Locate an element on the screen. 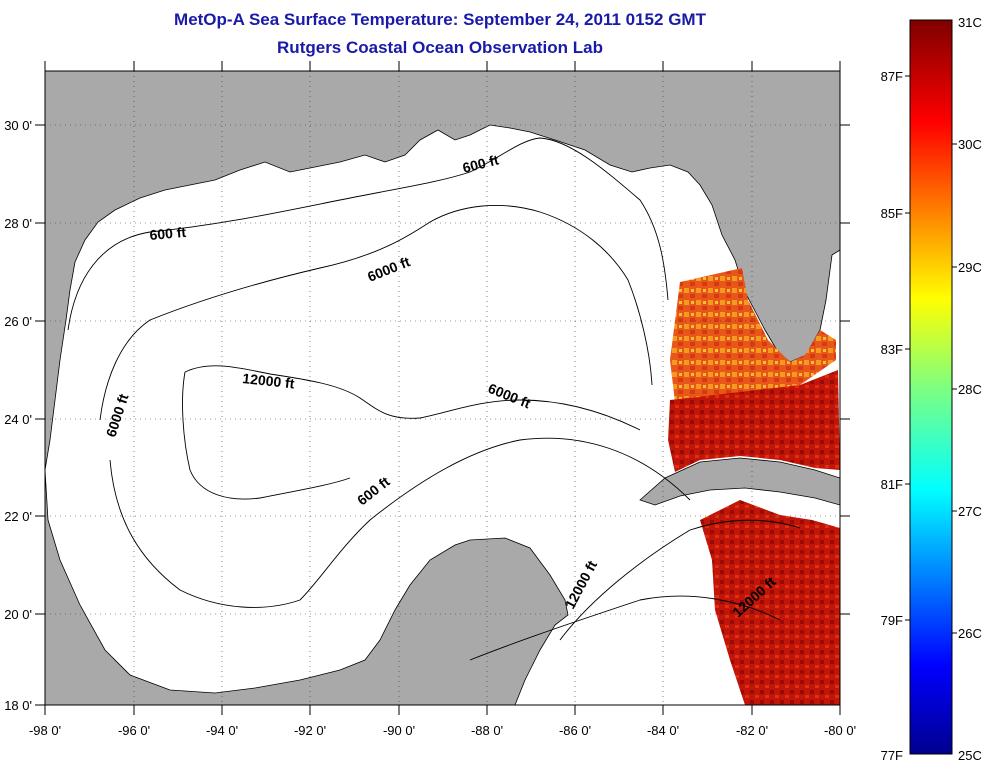  colorbar-gradient is located at coordinates (931, 387).